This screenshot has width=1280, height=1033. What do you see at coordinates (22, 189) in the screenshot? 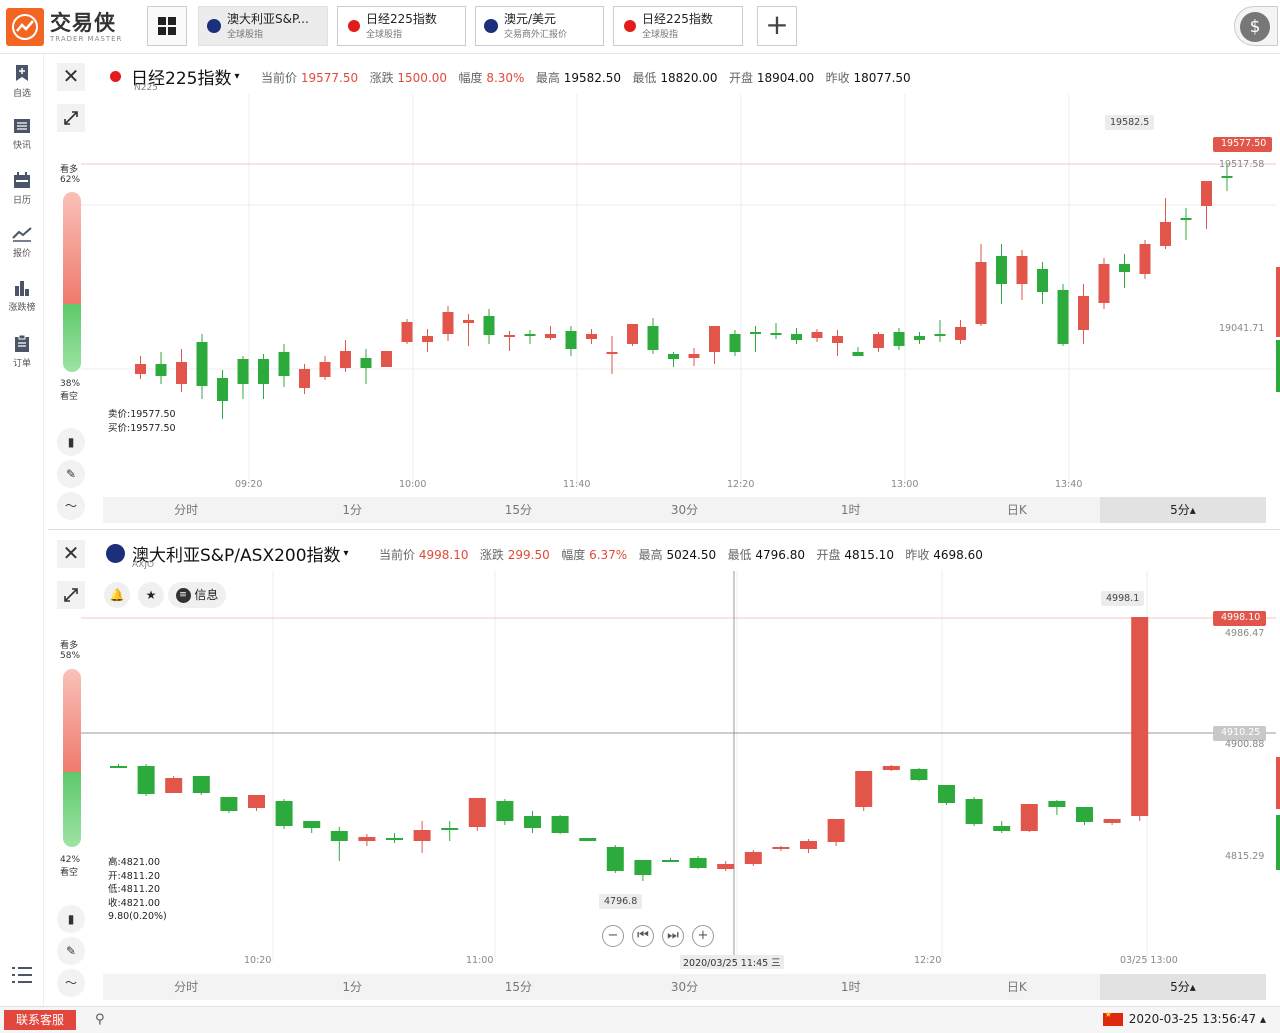
I see `sidebar-item-calendar: 日历` at bounding box center [22, 189].